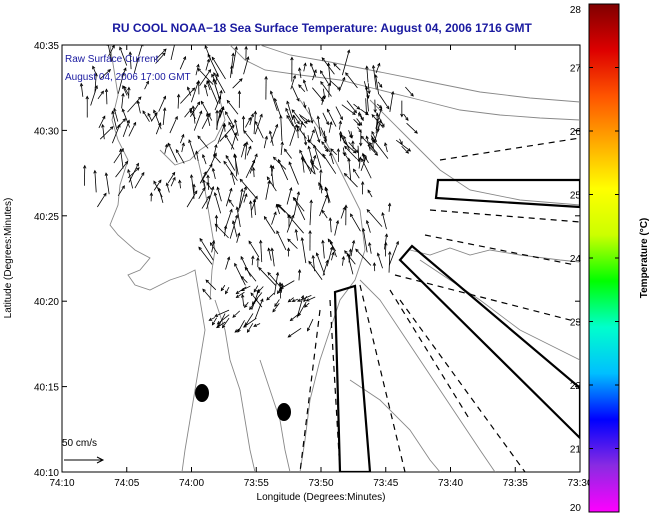 This screenshot has height=518, width=651. Describe the element at coordinates (579, 483) in the screenshot. I see `x-tick-label: 73:30` at that location.